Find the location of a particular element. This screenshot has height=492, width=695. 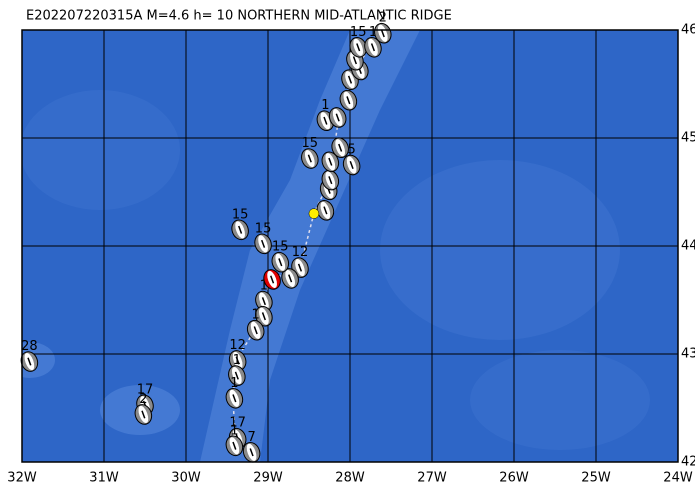

lat-tick-label: 44N is located at coordinates (688, 246).